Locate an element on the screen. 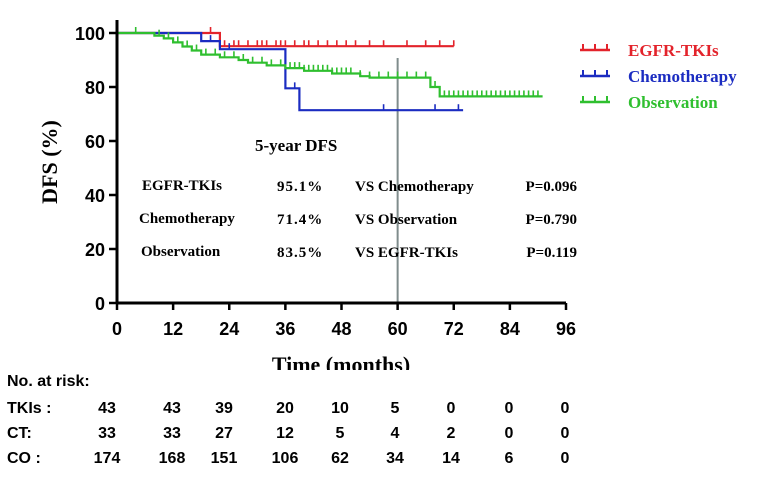 The height and width of the screenshot is (478, 770). y-tick-label: 0 is located at coordinates (100, 304).